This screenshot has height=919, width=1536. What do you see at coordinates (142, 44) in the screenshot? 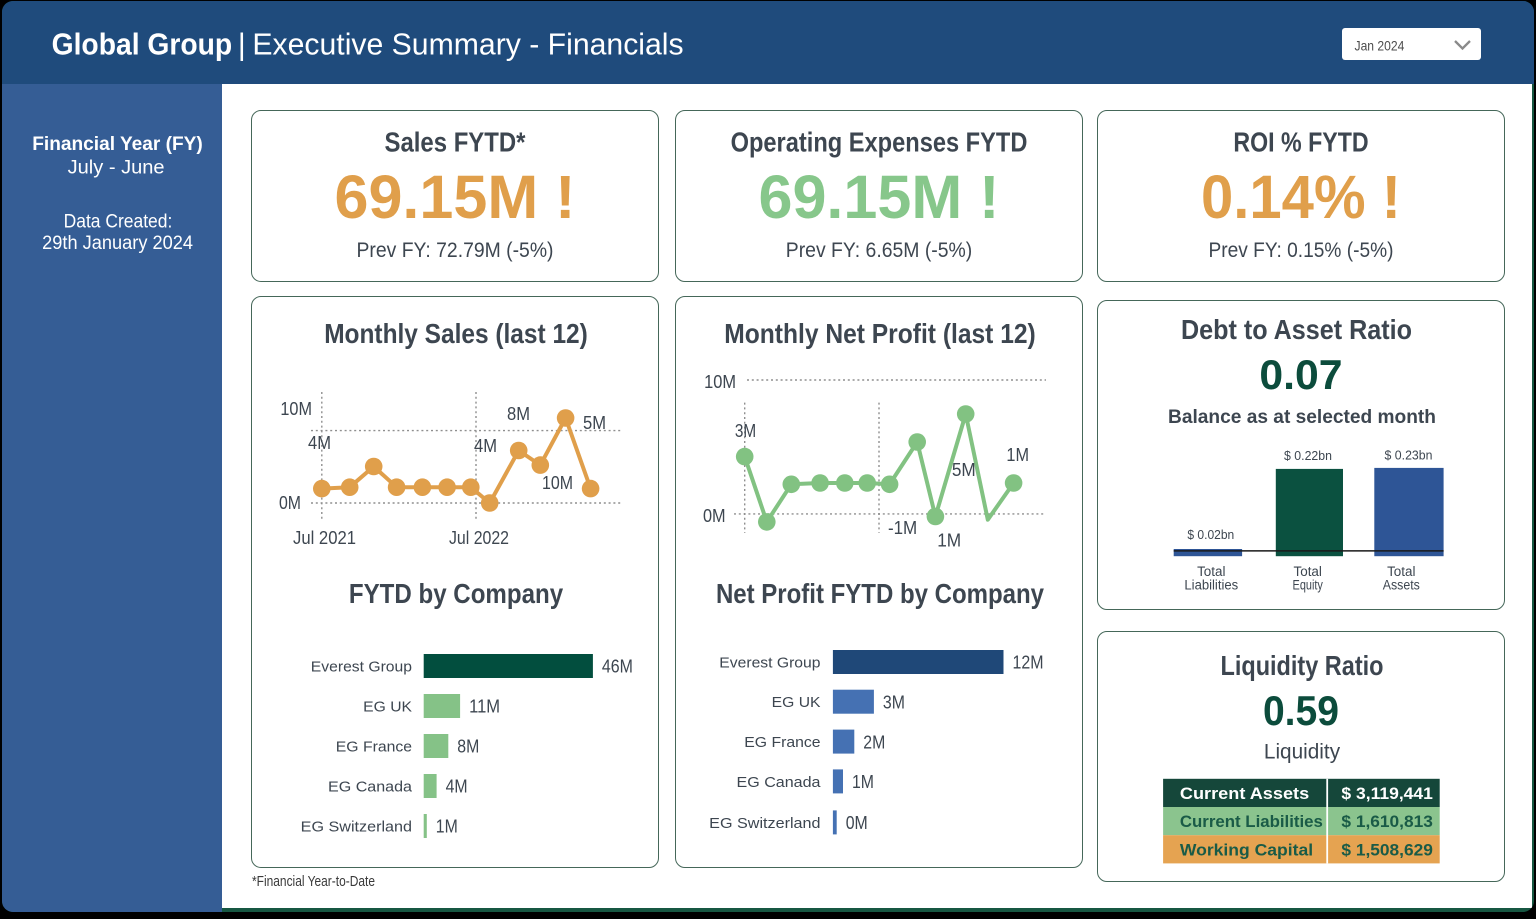
I see `svg-text: Global Group` at bounding box center [142, 44].